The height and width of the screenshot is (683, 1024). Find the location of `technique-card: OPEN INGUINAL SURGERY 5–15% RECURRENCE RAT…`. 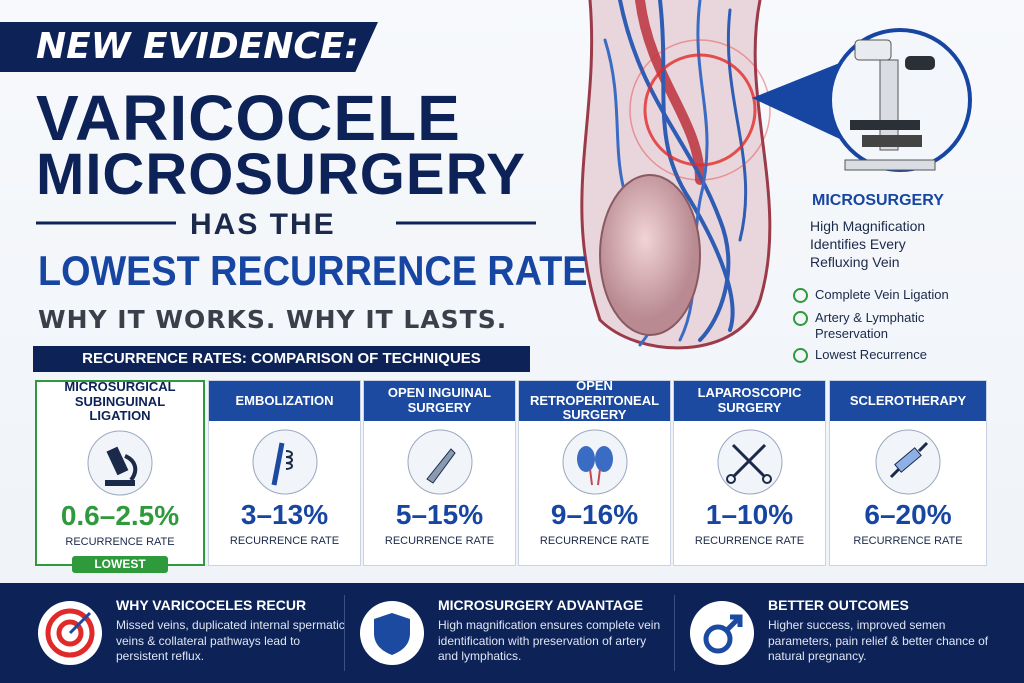

technique-card: OPEN INGUINAL SURGERY 5–15% RECURRENCE RAT… is located at coordinates (439, 473).